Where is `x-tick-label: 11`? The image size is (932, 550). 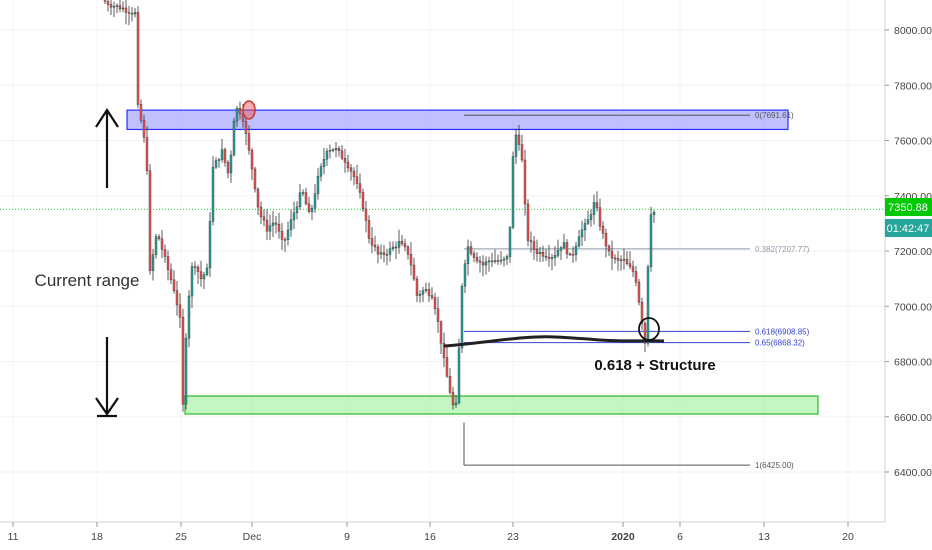 x-tick-label: 11 is located at coordinates (13, 537).